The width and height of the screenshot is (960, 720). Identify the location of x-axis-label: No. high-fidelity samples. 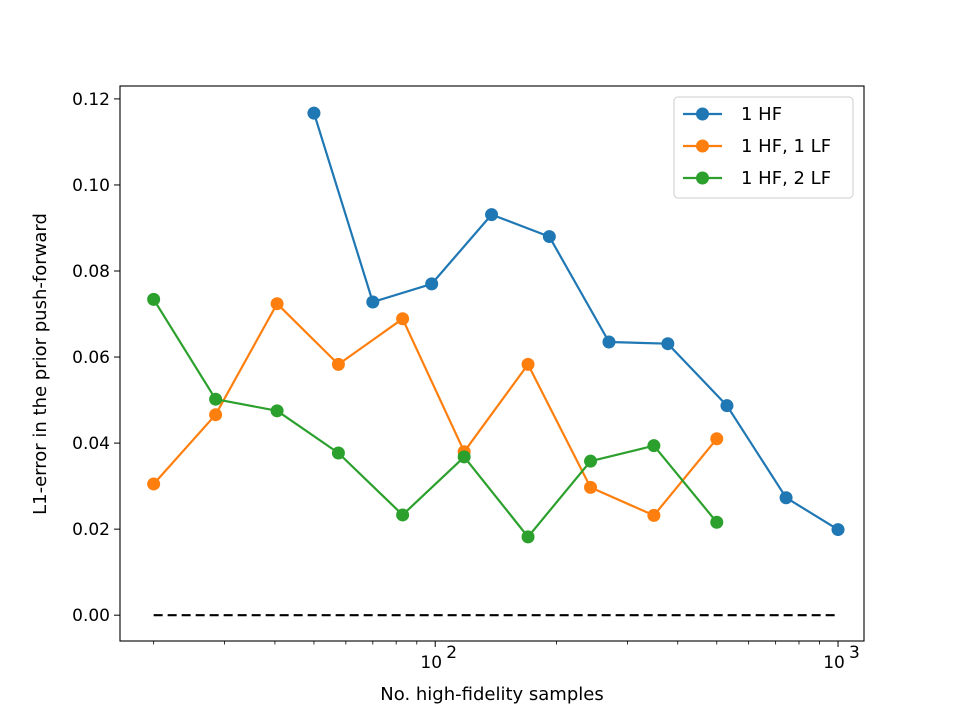
(491, 694).